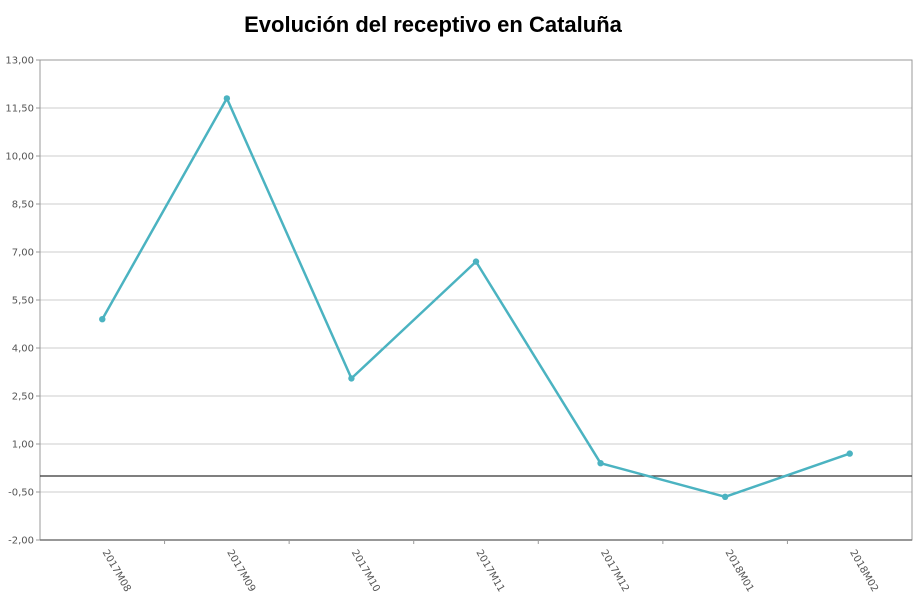  What do you see at coordinates (433, 24) in the screenshot?
I see `chart-title: Evolución del receptivo en Cataluña` at bounding box center [433, 24].